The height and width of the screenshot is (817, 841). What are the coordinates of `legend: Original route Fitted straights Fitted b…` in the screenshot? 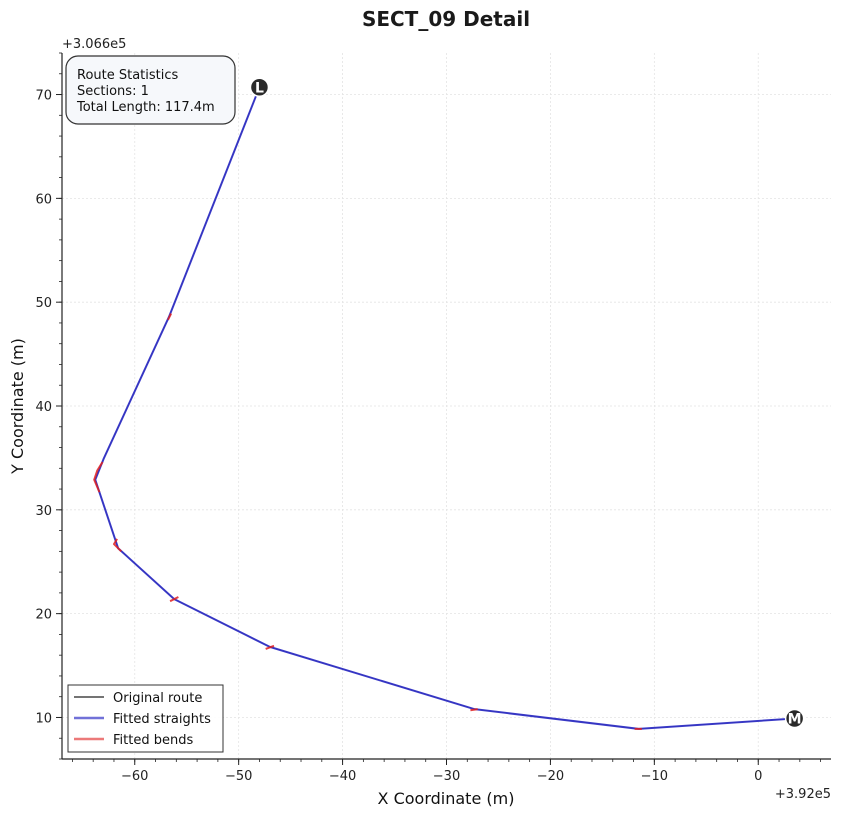 It's located at (145, 718).